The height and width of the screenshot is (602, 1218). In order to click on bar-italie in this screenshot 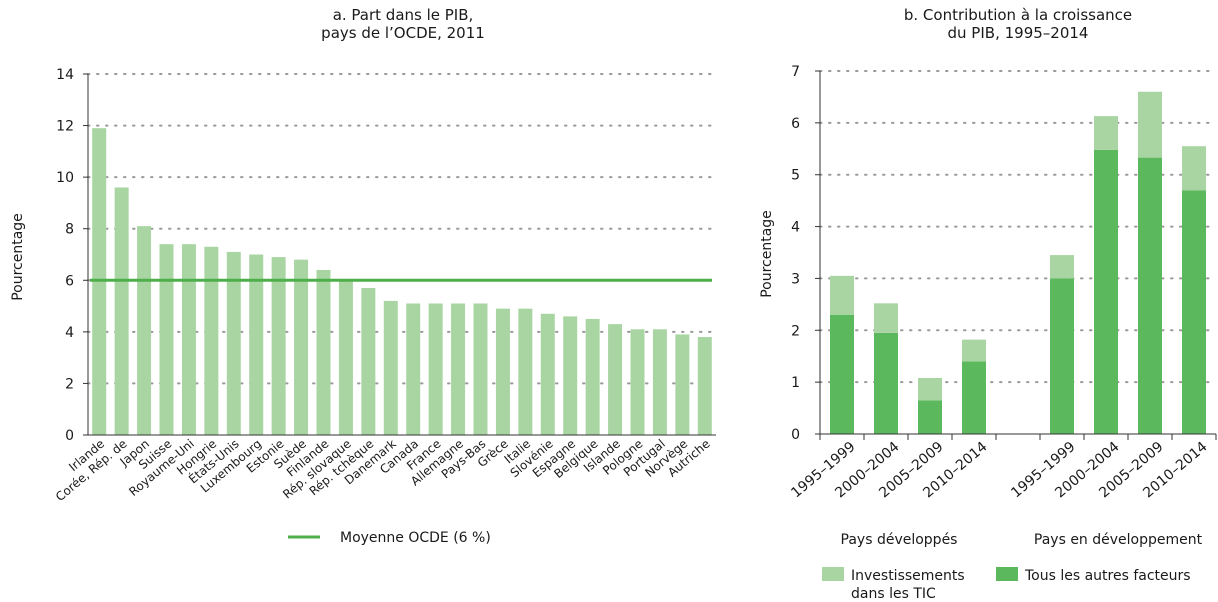, I will do `click(525, 371)`.